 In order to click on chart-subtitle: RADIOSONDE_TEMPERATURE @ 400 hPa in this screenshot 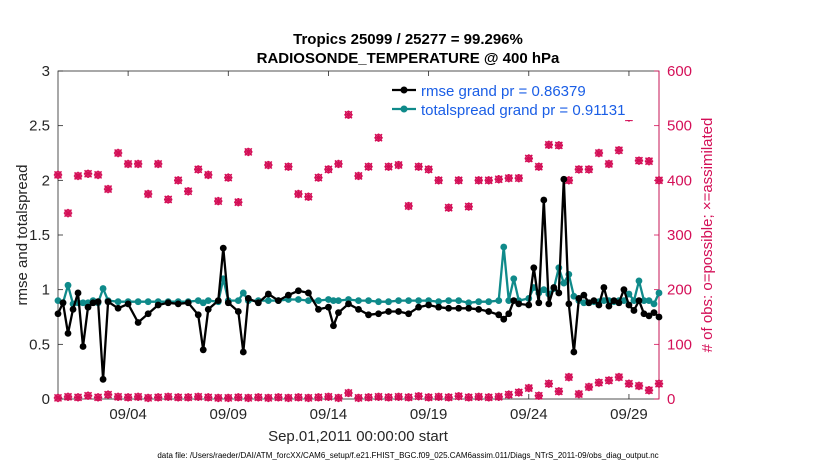, I will do `click(408, 58)`.